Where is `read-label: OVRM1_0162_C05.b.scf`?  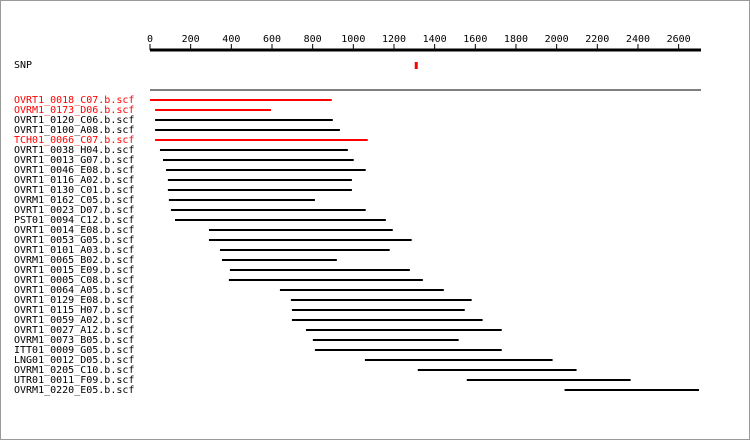
read-label: OVRM1_0162_C05.b.scf is located at coordinates (74, 200).